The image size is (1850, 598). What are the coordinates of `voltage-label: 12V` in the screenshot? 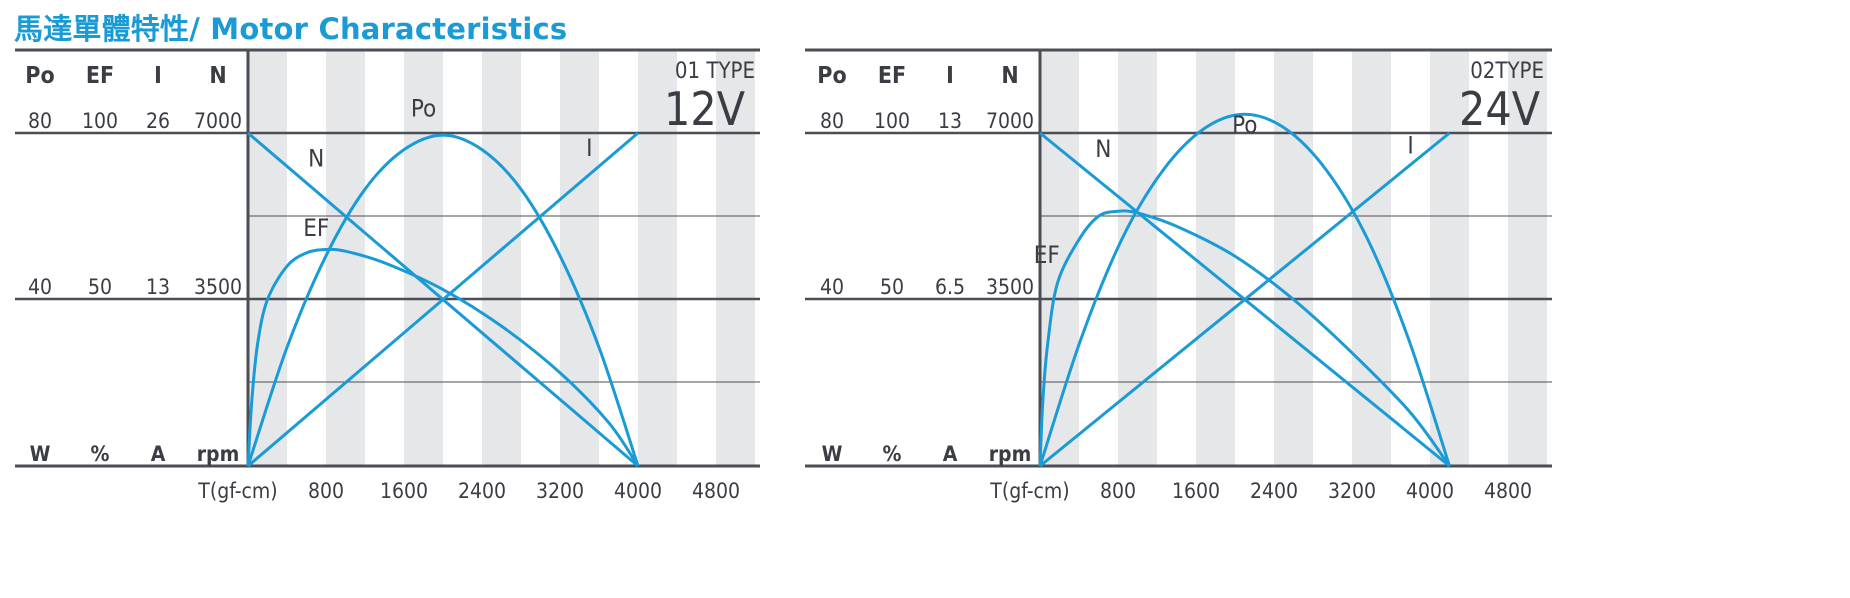 It's located at (704, 109).